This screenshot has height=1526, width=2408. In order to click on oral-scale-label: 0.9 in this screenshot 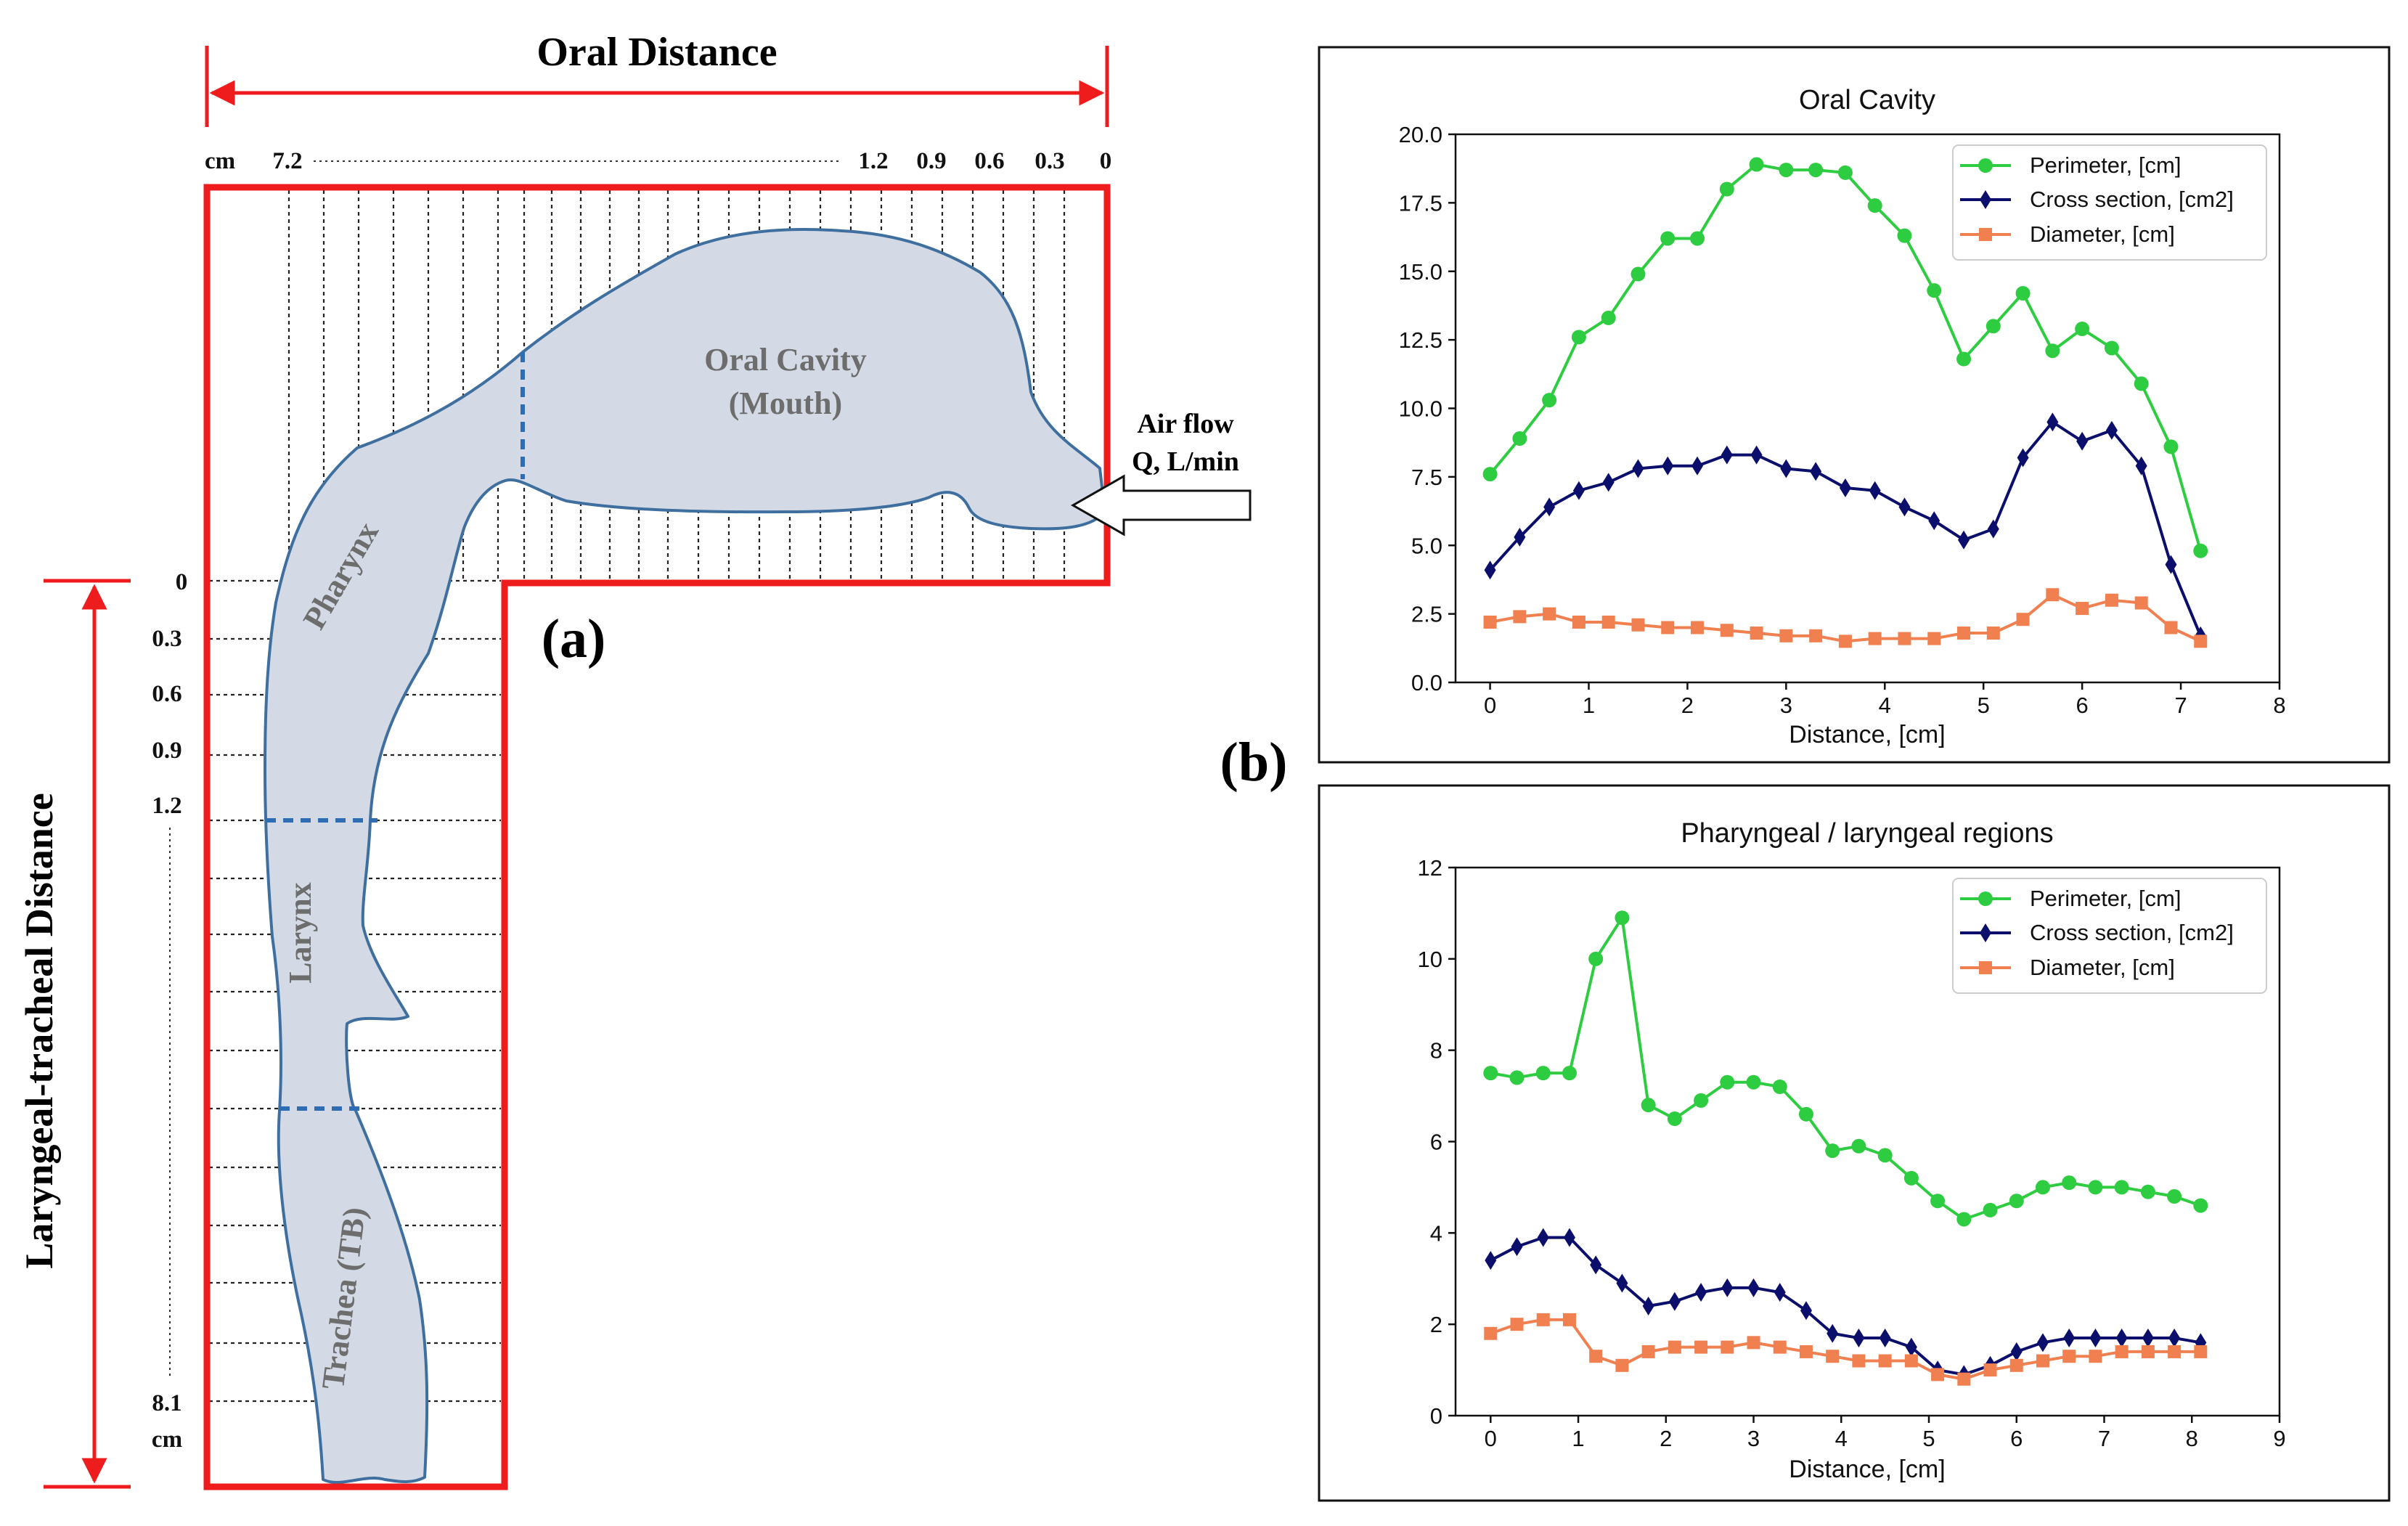, I will do `click(931, 161)`.